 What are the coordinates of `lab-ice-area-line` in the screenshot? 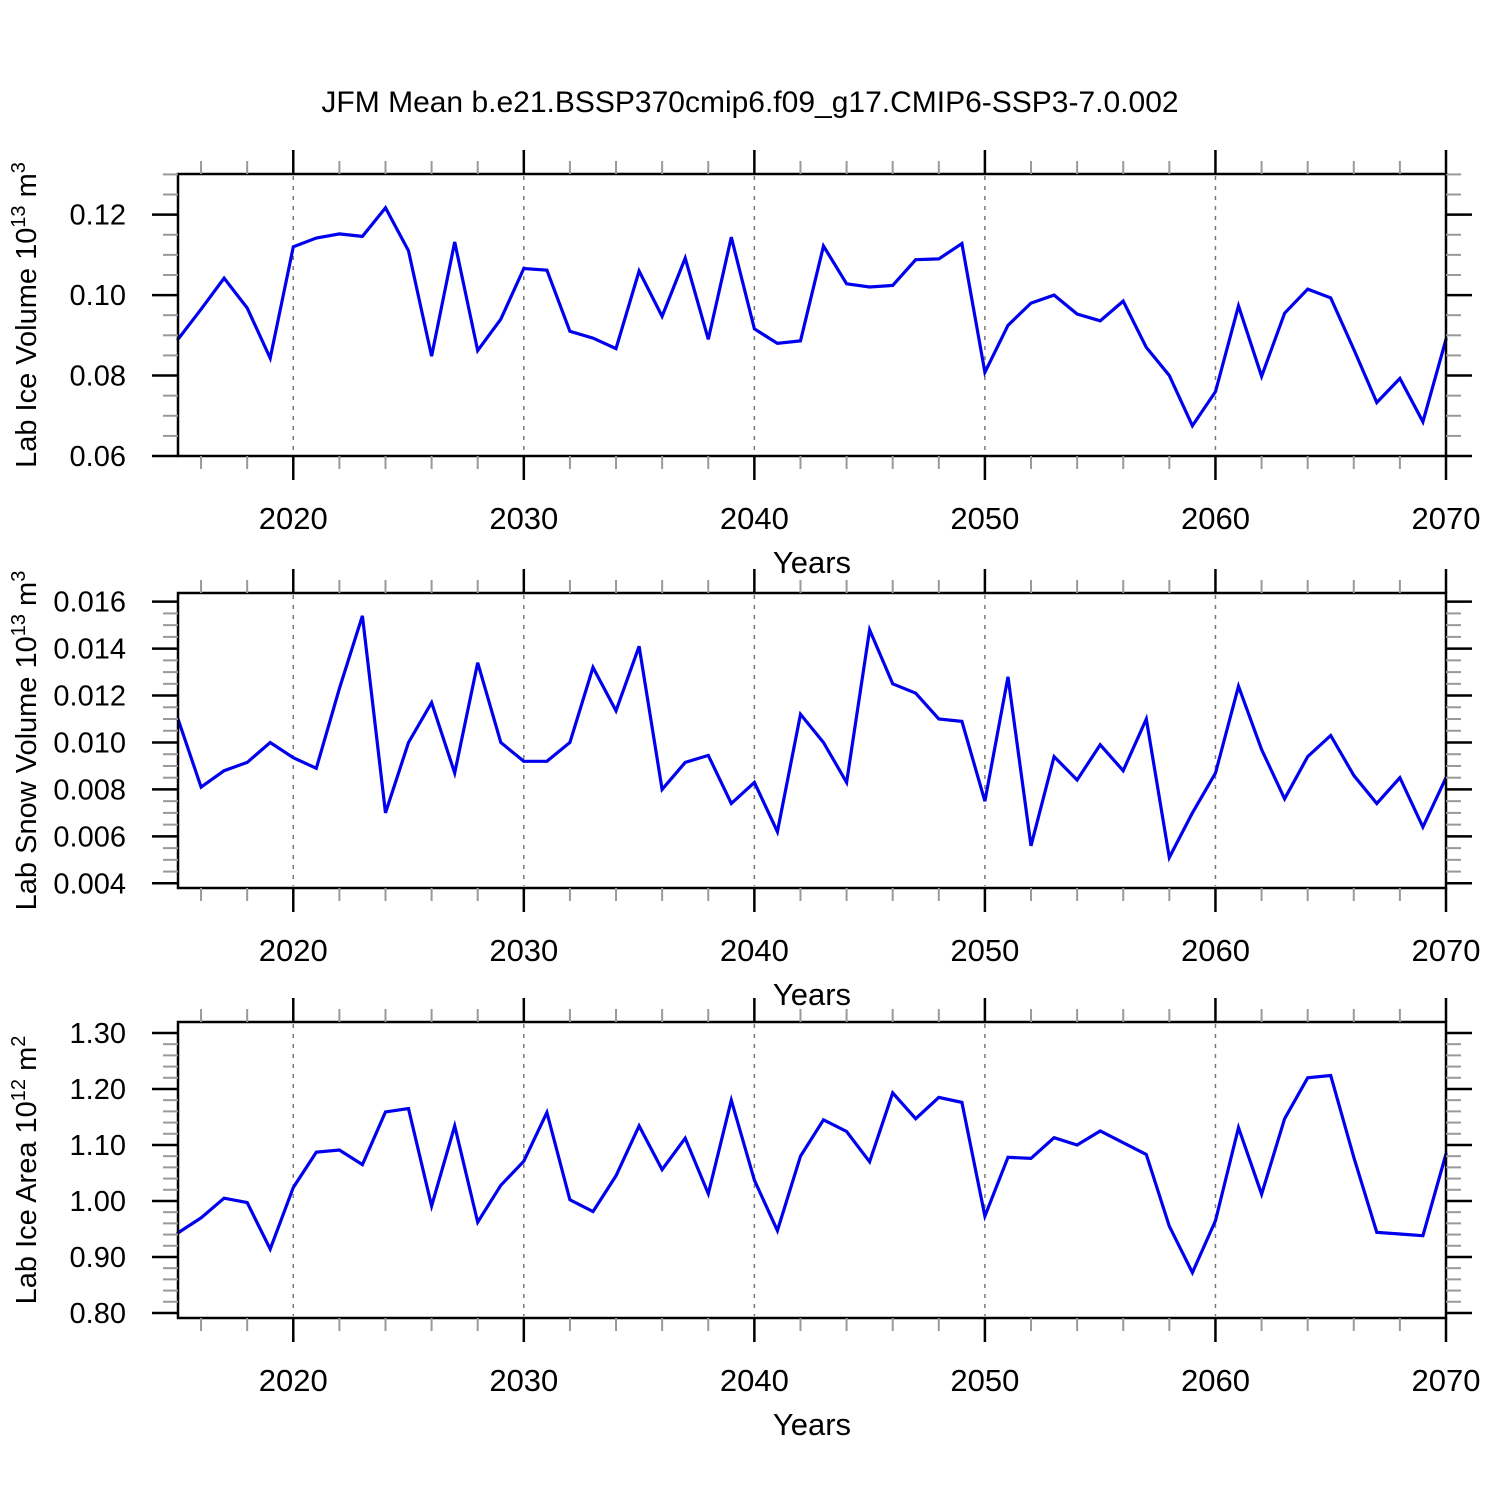 It's located at (812, 1175).